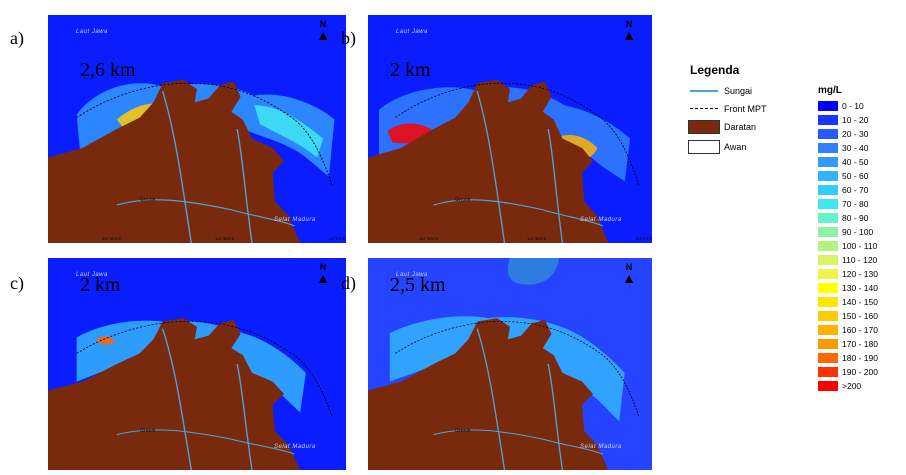  I want to click on legend-item-land: Daratan, so click(722, 127).